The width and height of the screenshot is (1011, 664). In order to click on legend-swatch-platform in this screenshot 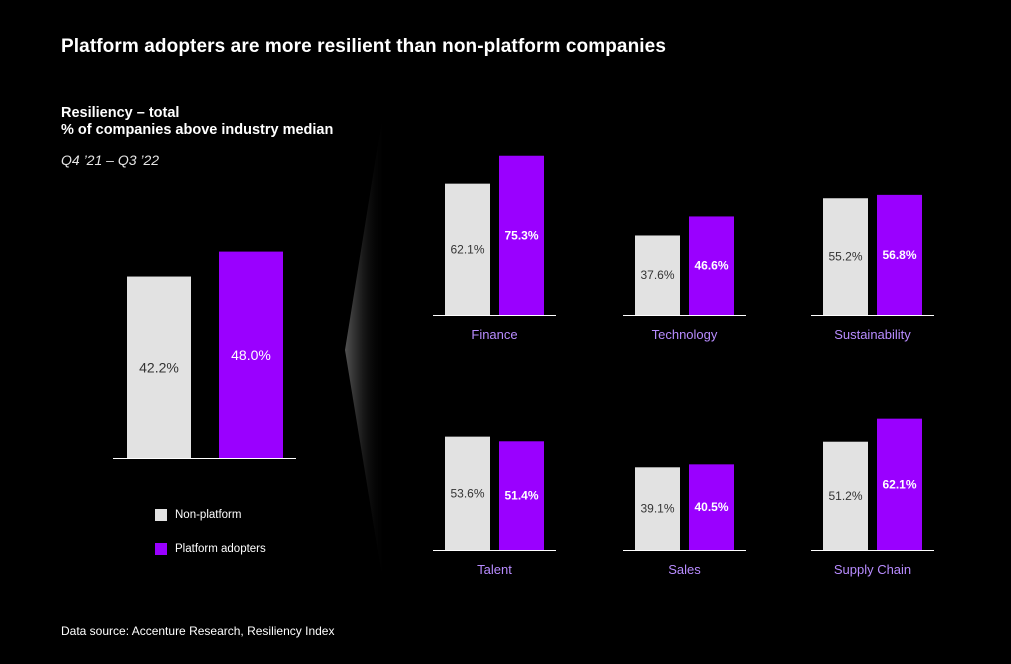, I will do `click(161, 549)`.